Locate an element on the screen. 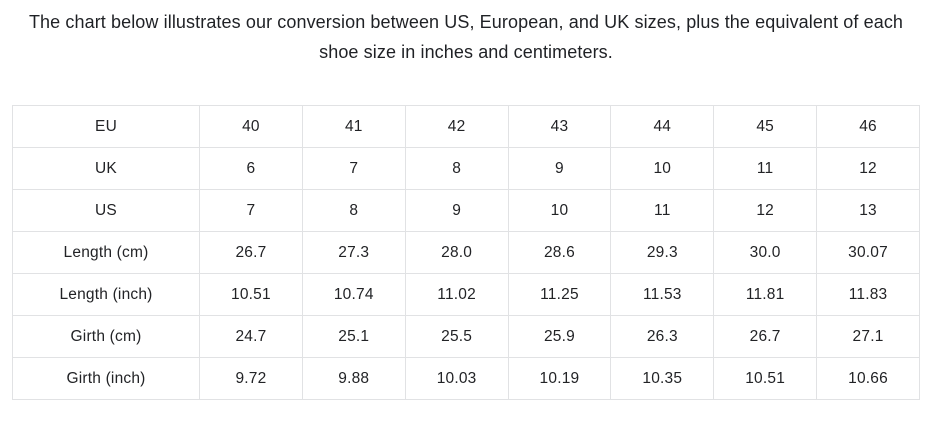  row-label-girth-inch: Girth (inch) is located at coordinates (106, 378).